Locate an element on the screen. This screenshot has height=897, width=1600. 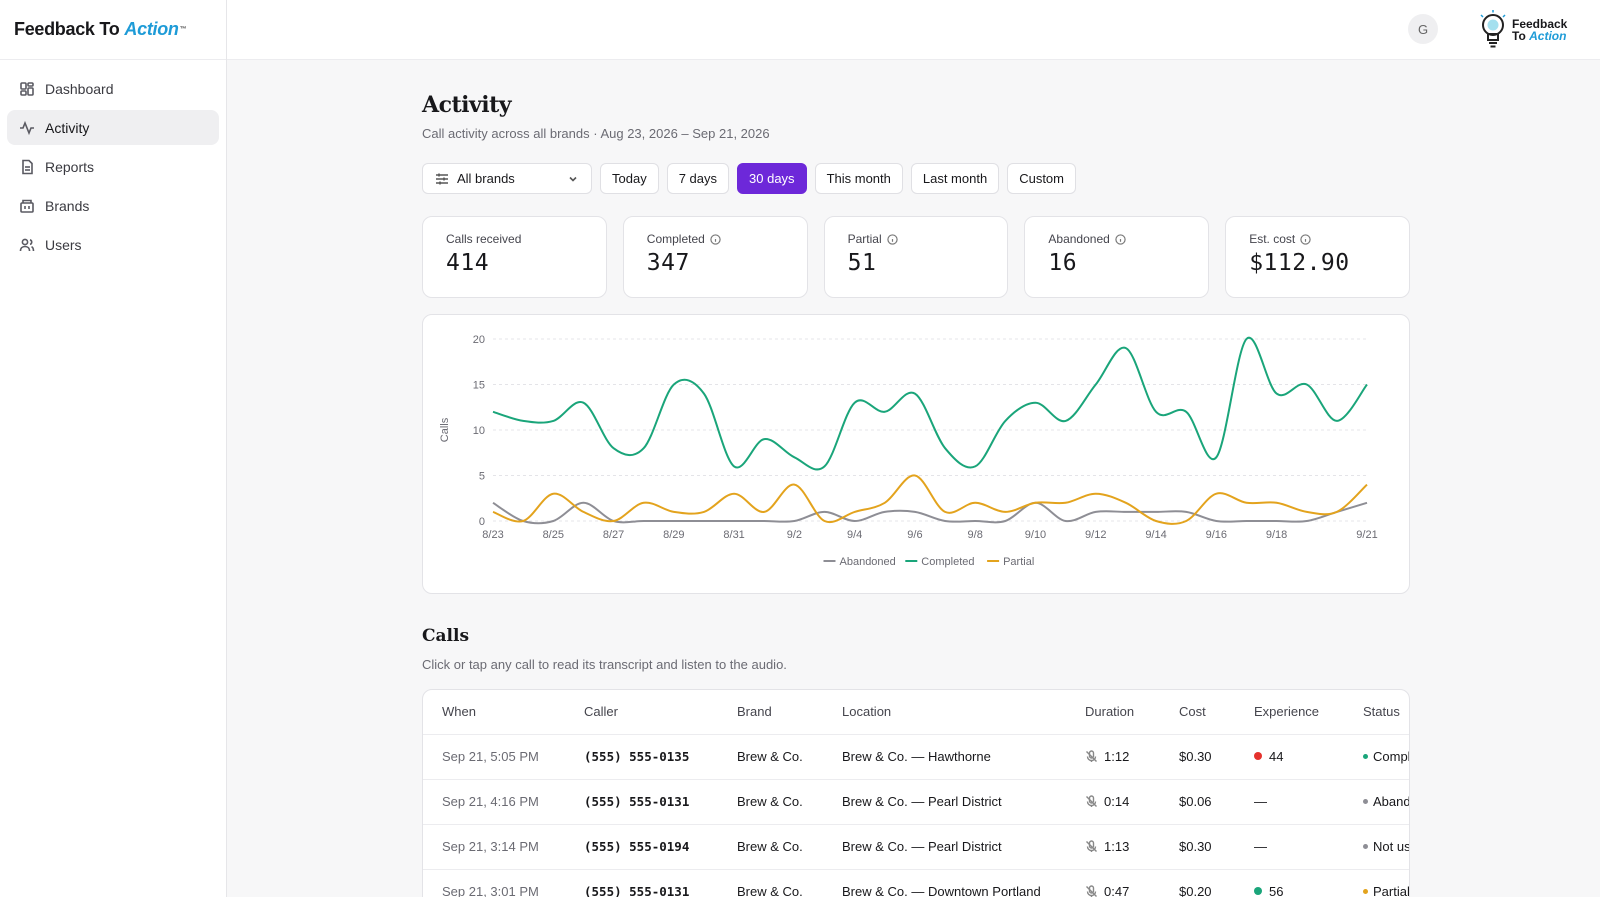
status-value: Partial is located at coordinates (1391, 890).